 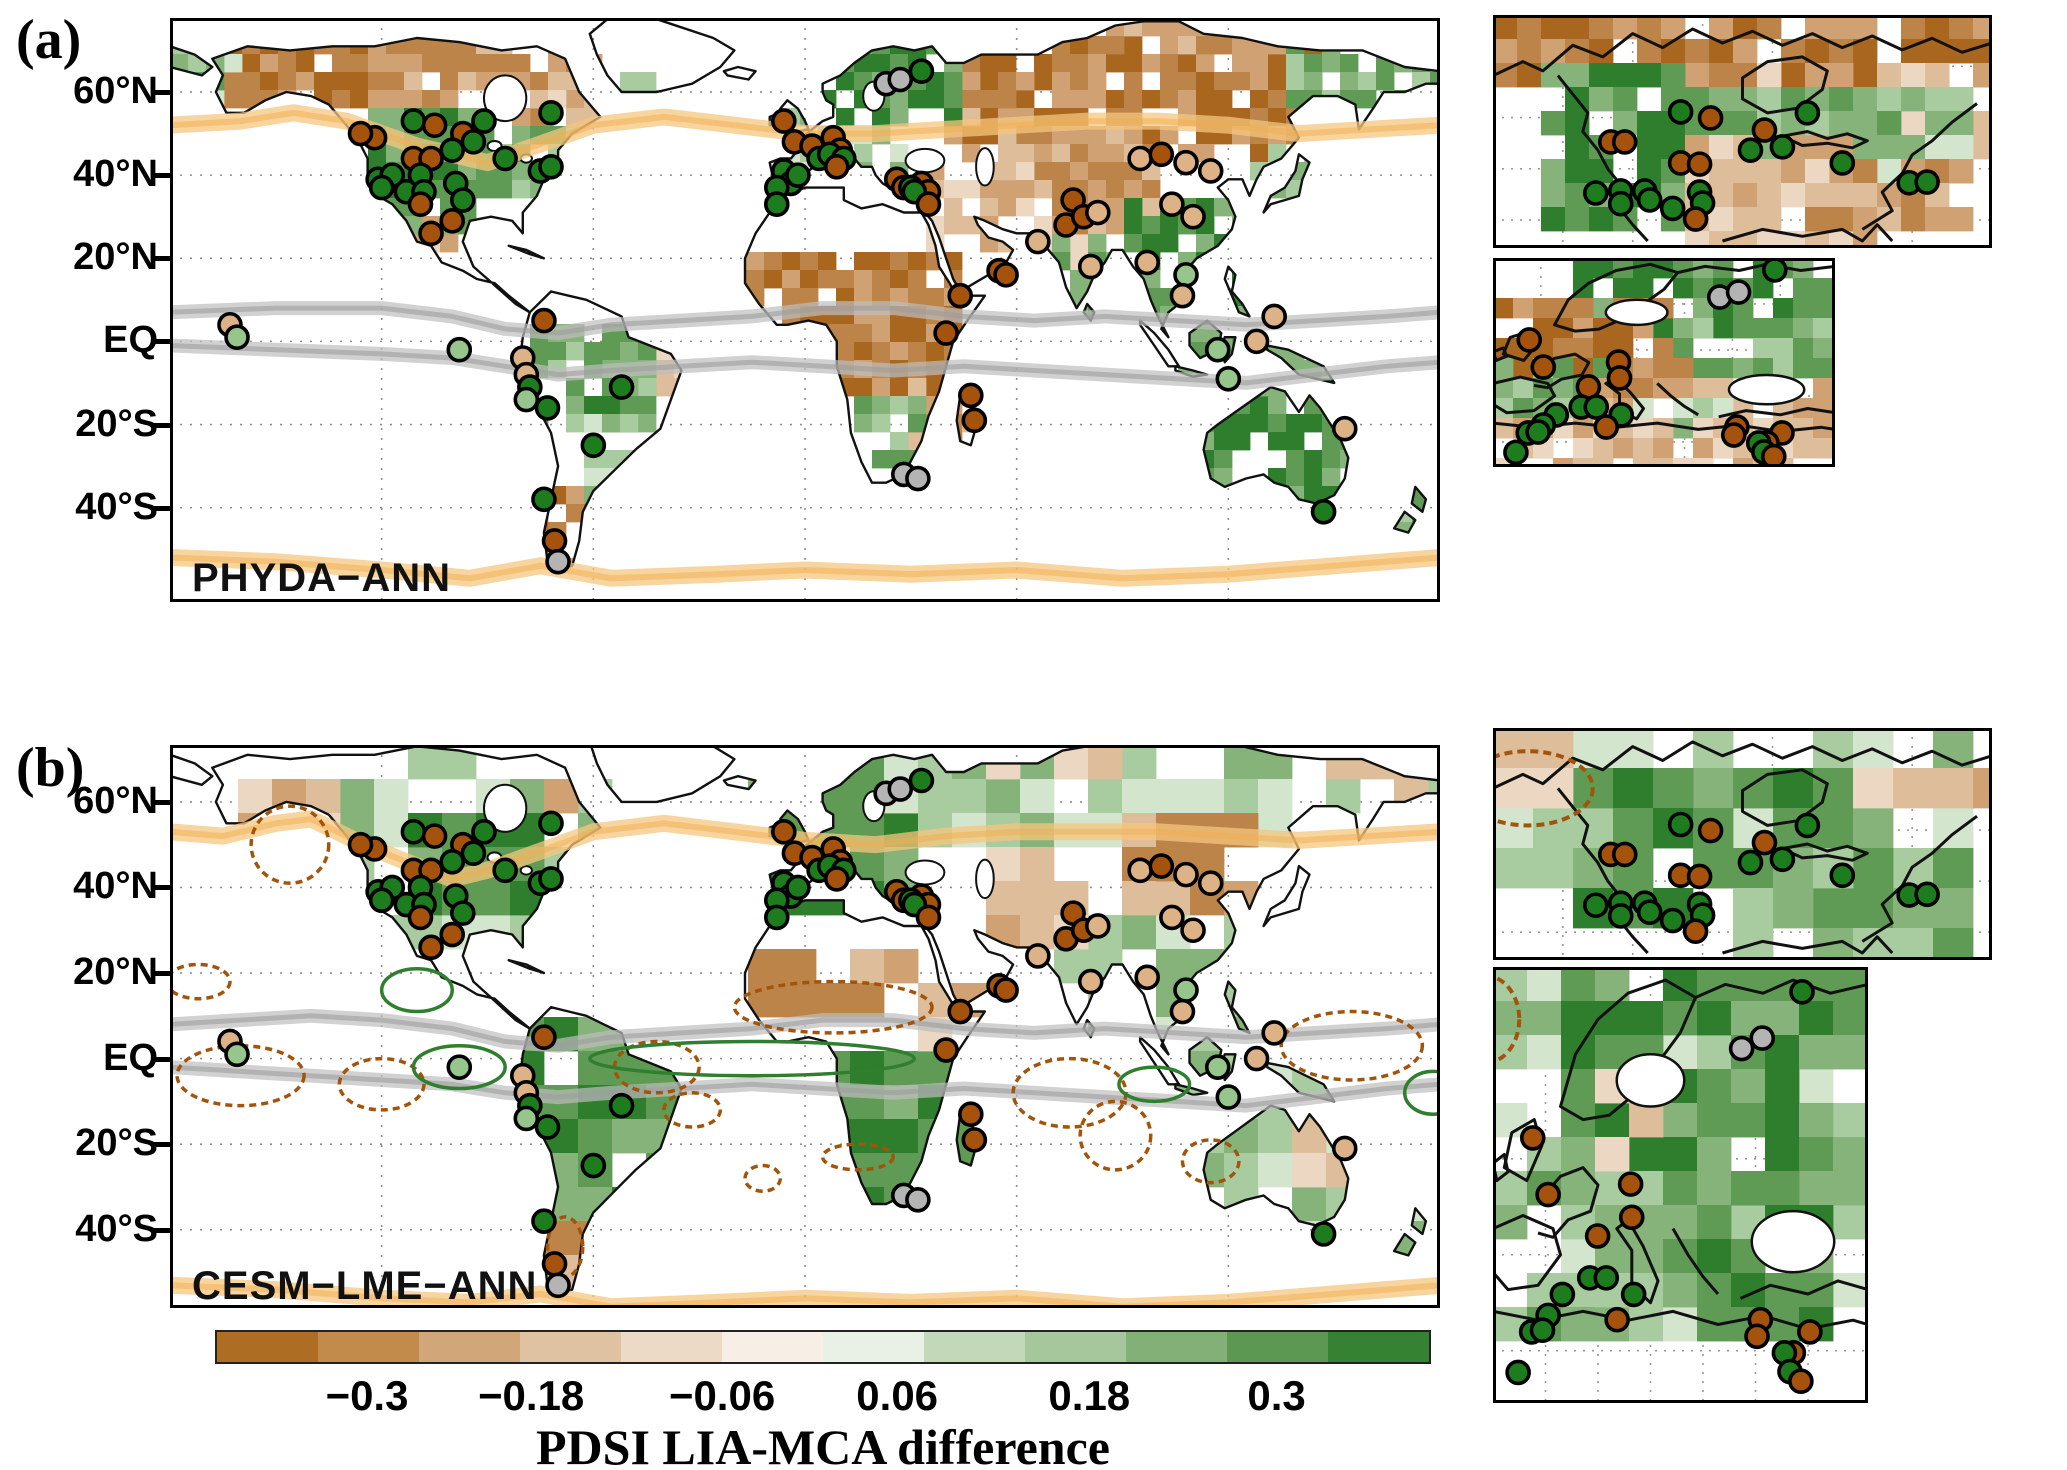 What do you see at coordinates (115, 257) in the screenshot?
I see `y-tick-label: 20°N` at bounding box center [115, 257].